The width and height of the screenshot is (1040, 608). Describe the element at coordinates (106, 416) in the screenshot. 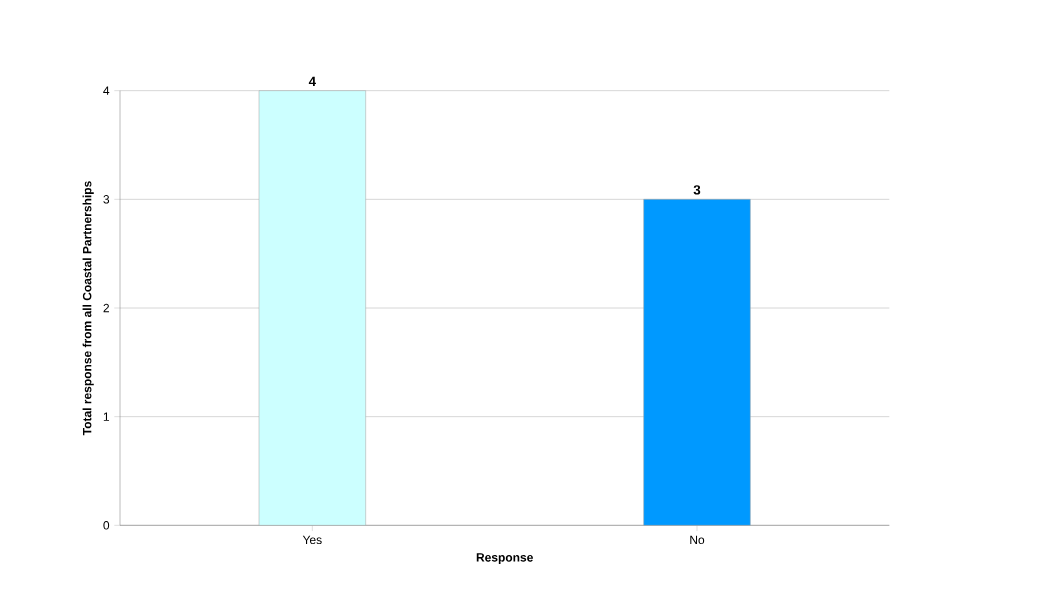

I see `y-tick-label: 1` at that location.